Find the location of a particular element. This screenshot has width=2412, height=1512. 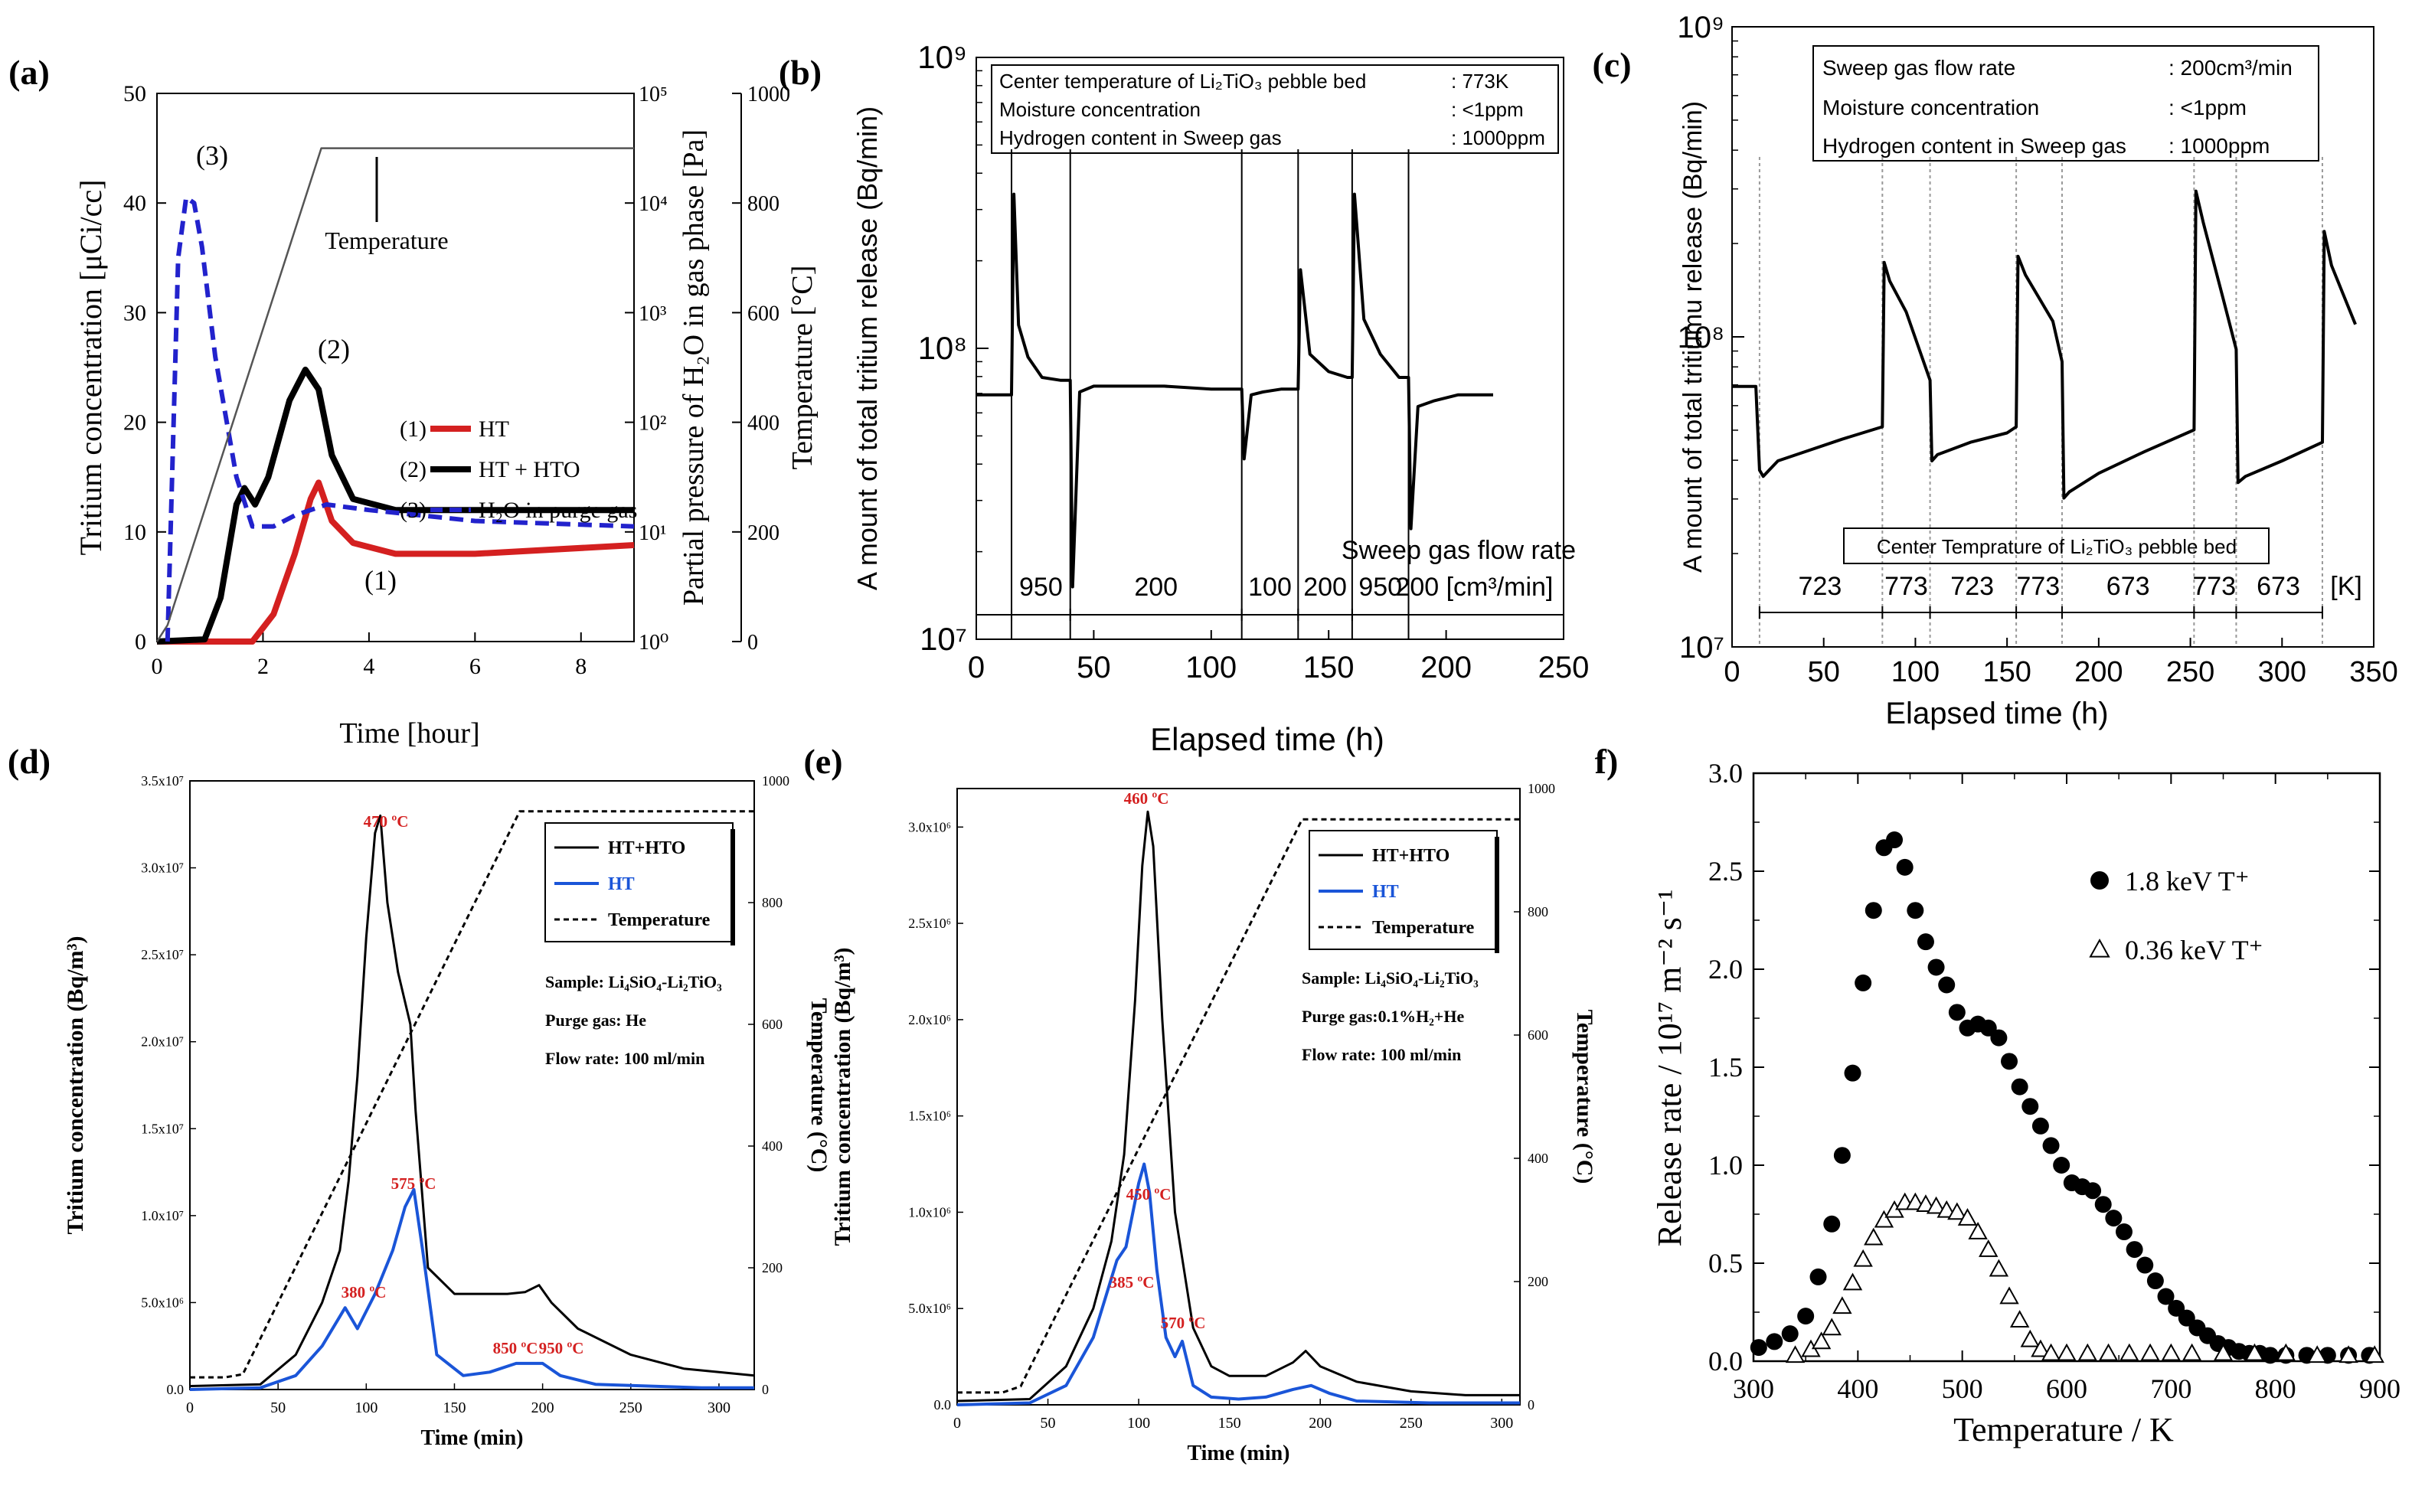

y3-tick-label: 1000 is located at coordinates (768, 94).